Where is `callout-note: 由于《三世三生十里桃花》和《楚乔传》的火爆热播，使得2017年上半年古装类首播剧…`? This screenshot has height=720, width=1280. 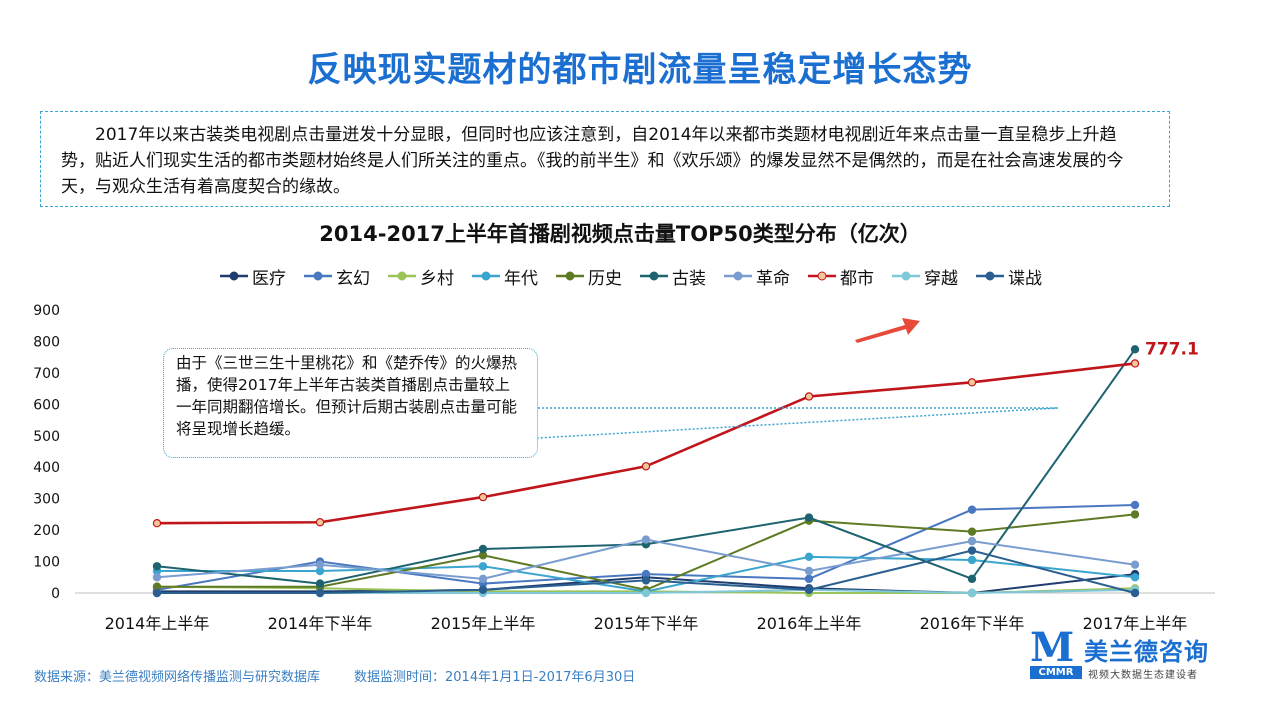 callout-note: 由于《三世三生十里桃花》和《楚乔传》的火爆热播，使得2017年上半年古装类首播剧… is located at coordinates (350, 403).